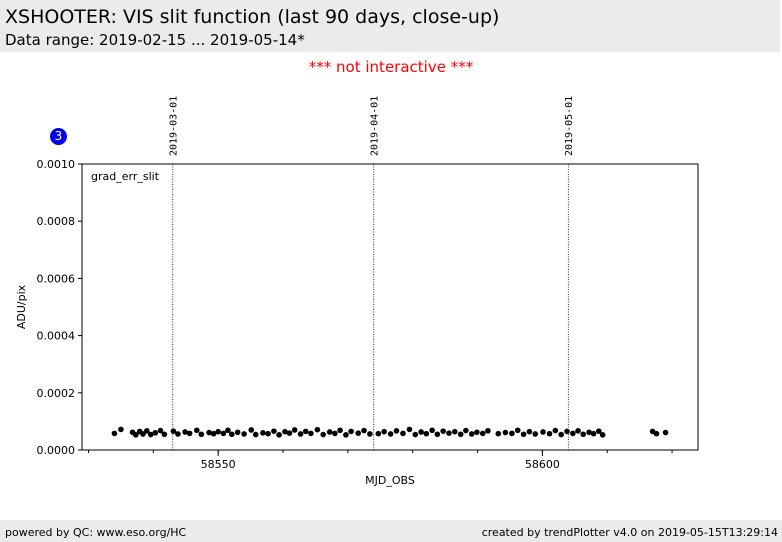 The width and height of the screenshot is (782, 542). What do you see at coordinates (56, 393) in the screenshot?
I see `y-tick-label: 0.0002` at bounding box center [56, 393].